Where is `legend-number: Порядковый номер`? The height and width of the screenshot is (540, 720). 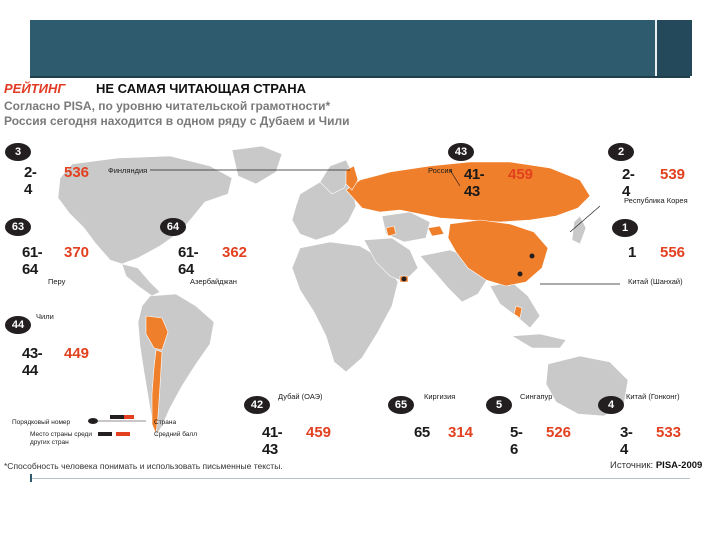
legend-number: Порядковый номер is located at coordinates (41, 422).